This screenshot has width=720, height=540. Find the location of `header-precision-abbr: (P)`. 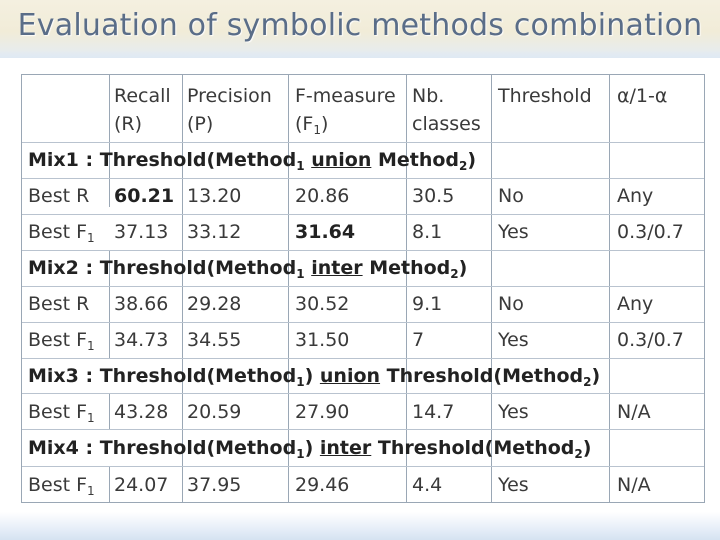

header-precision-abbr: (P) is located at coordinates (200, 124).